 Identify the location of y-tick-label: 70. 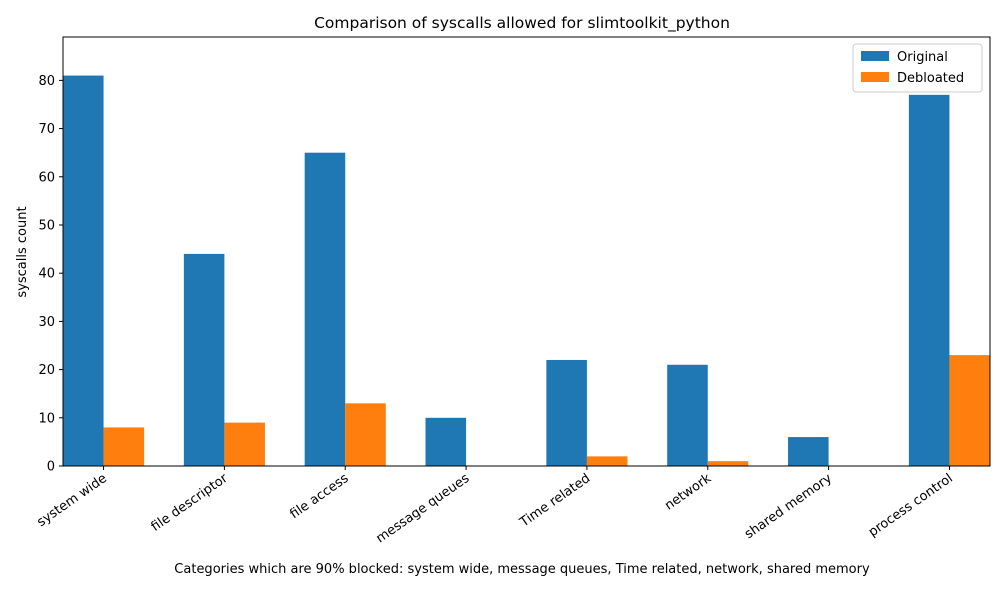
(46, 129).